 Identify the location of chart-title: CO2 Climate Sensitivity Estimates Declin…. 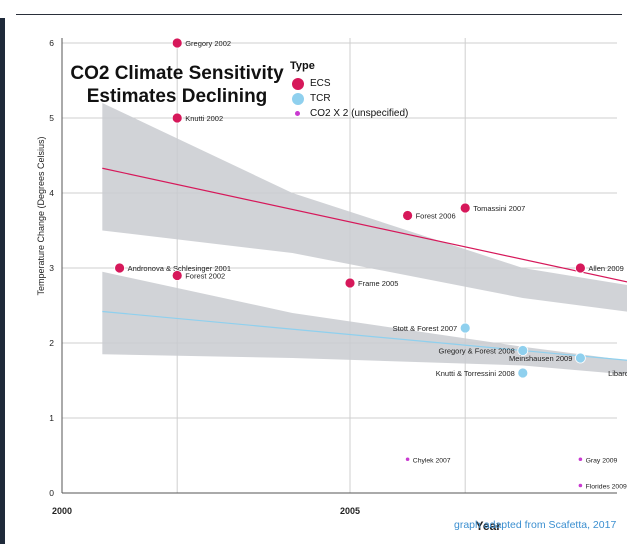
(177, 85).